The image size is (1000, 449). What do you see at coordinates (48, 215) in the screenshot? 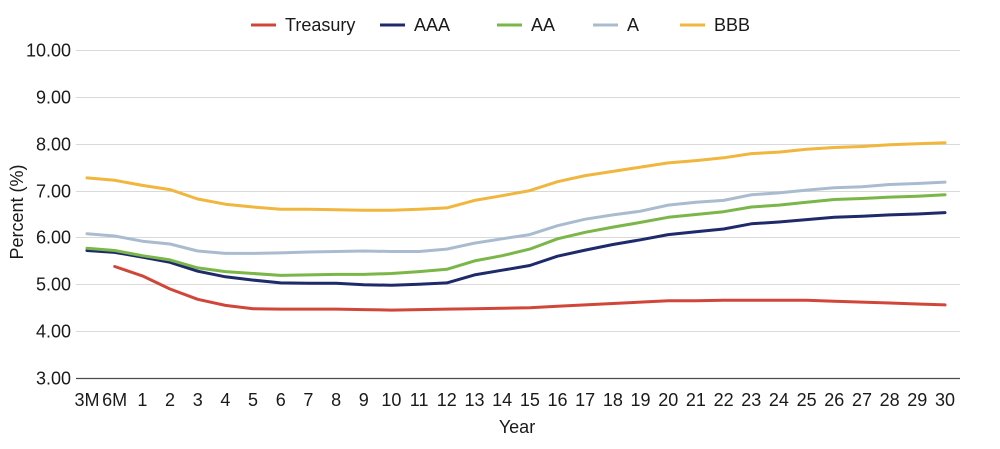
I see `y-tick-labels: 3.00 4.00 5.00 6.00 7.00 8.00 9.00 10.00` at bounding box center [48, 215].